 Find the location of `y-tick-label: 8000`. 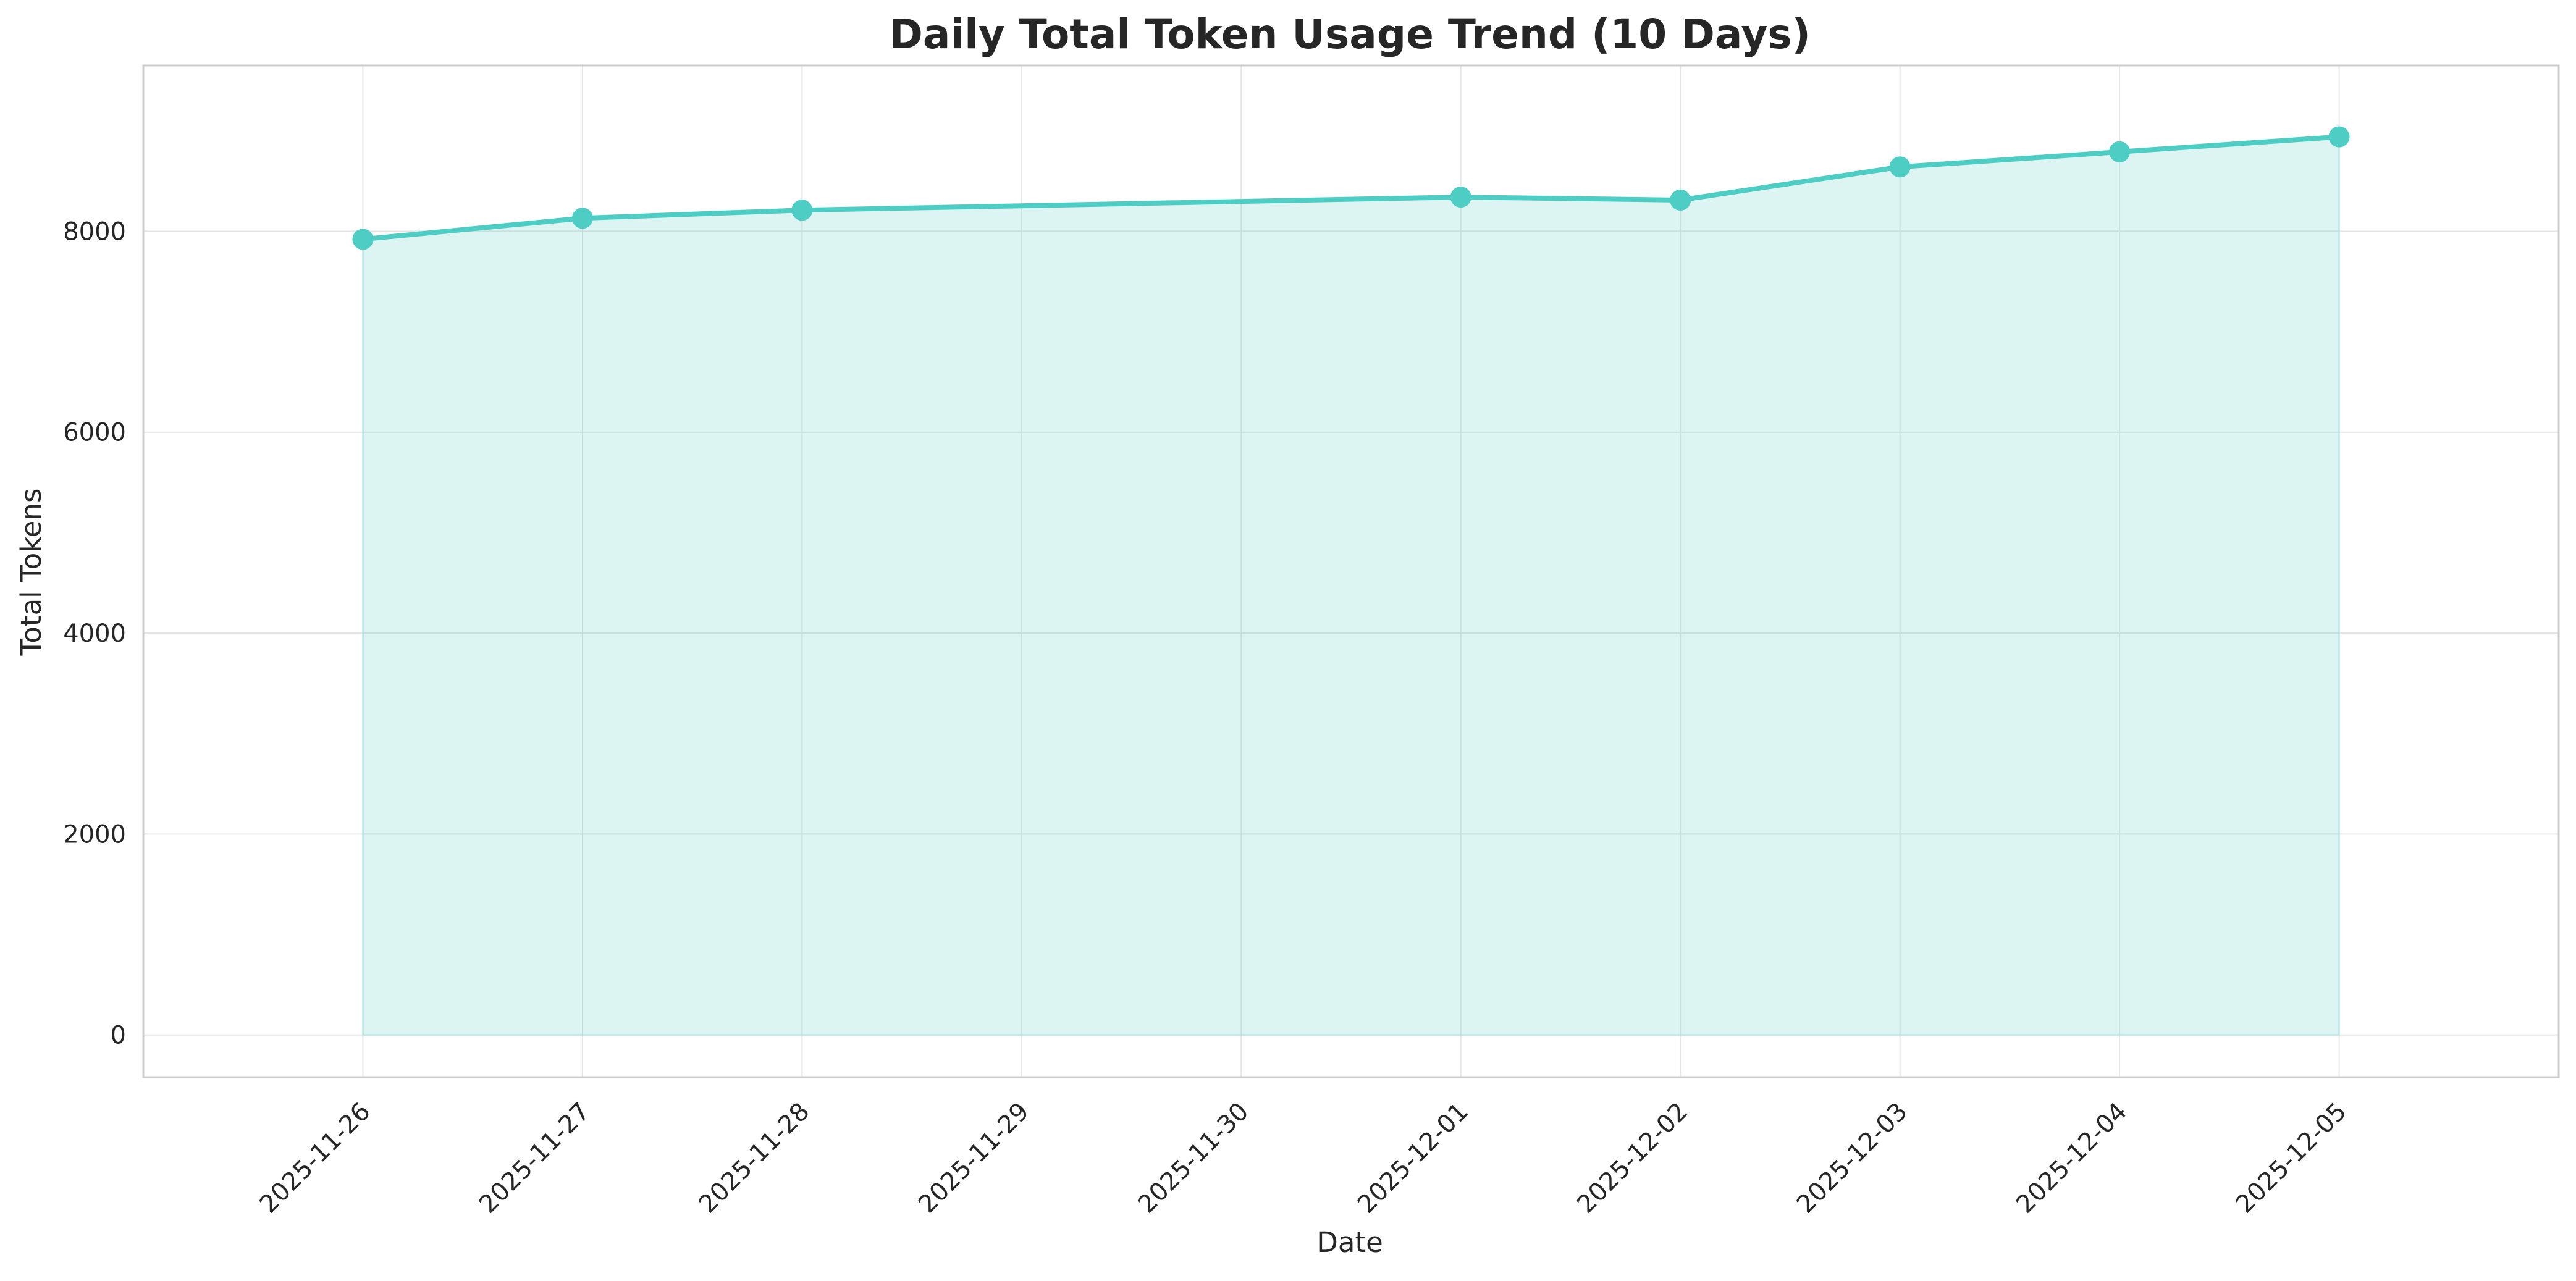

y-tick-label: 8000 is located at coordinates (94, 231).